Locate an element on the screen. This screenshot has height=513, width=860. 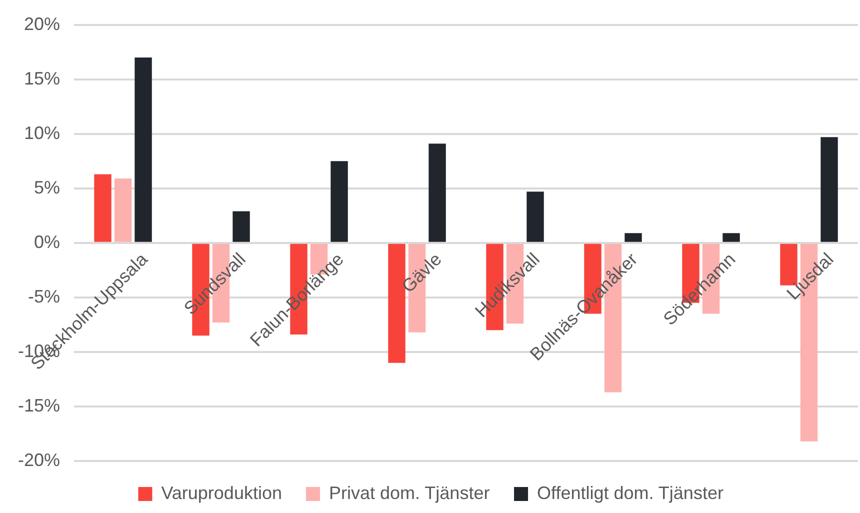
y-tick-label: -15% is located at coordinates (39, 405).